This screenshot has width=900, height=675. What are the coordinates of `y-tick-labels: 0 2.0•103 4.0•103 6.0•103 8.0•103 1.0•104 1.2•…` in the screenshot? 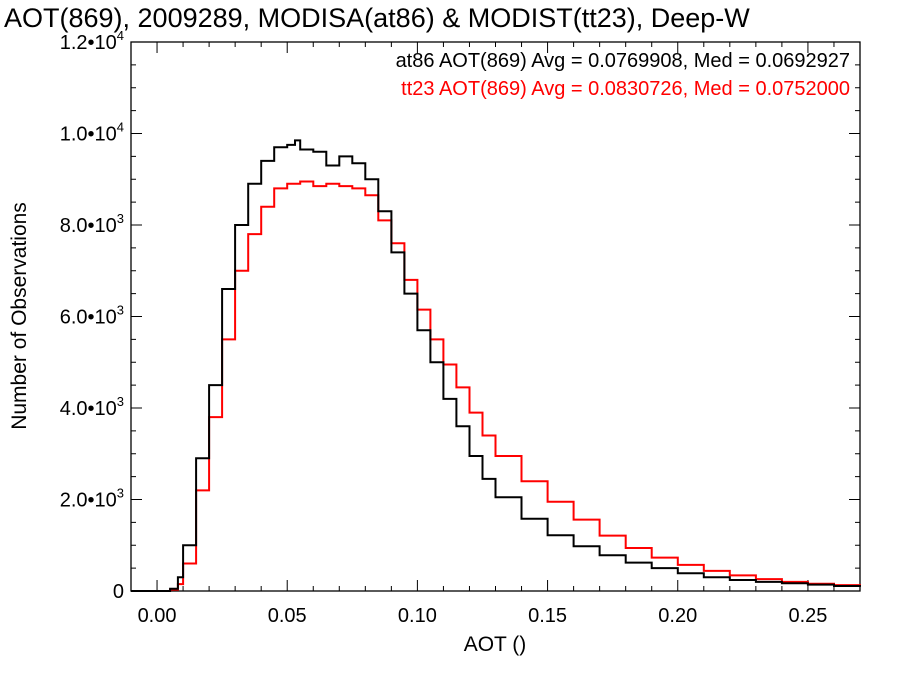 It's located at (92, 315).